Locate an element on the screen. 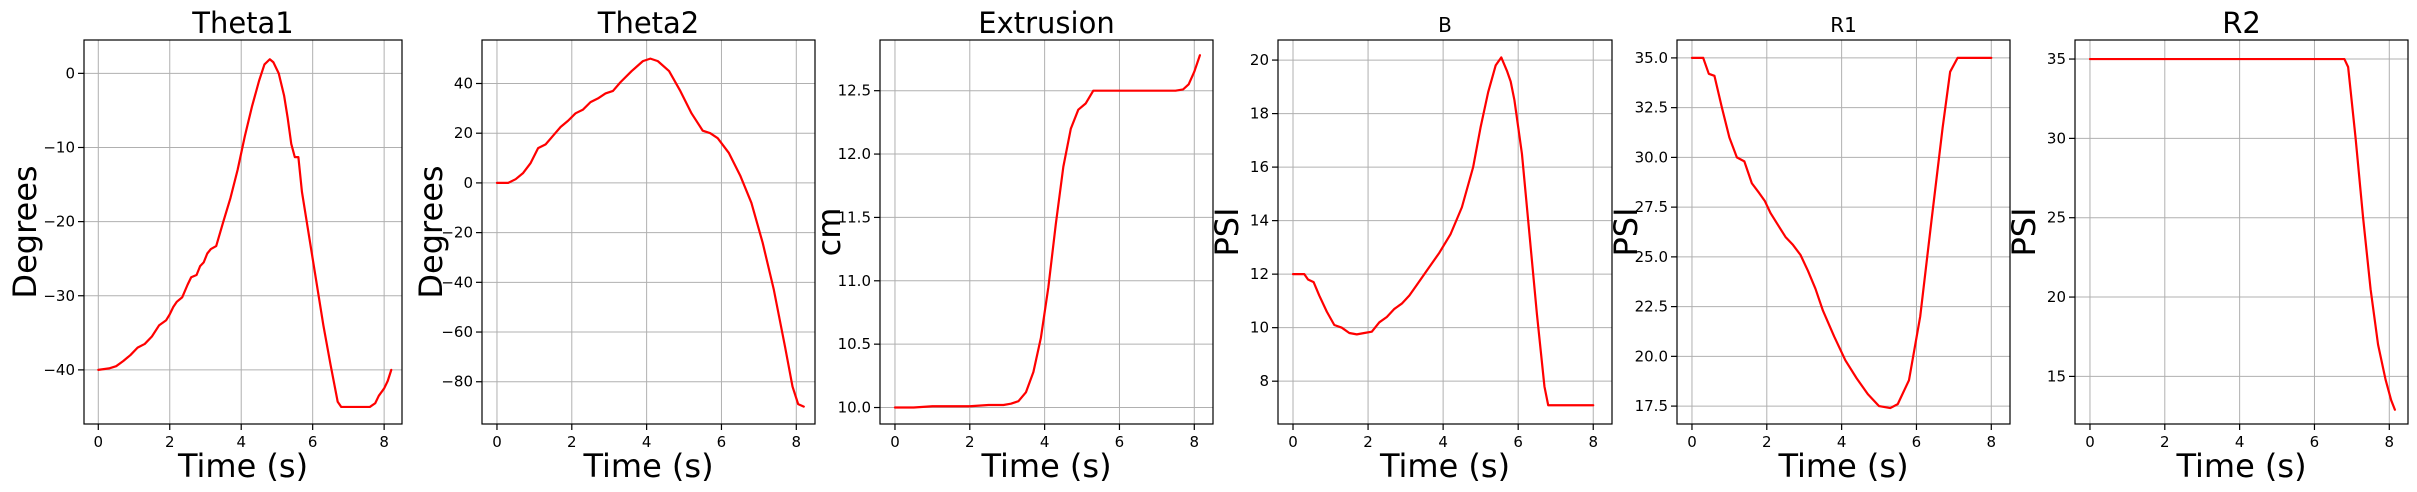 This screenshot has width=2417, height=492. y-tick-label: 35.0 is located at coordinates (1651, 58).